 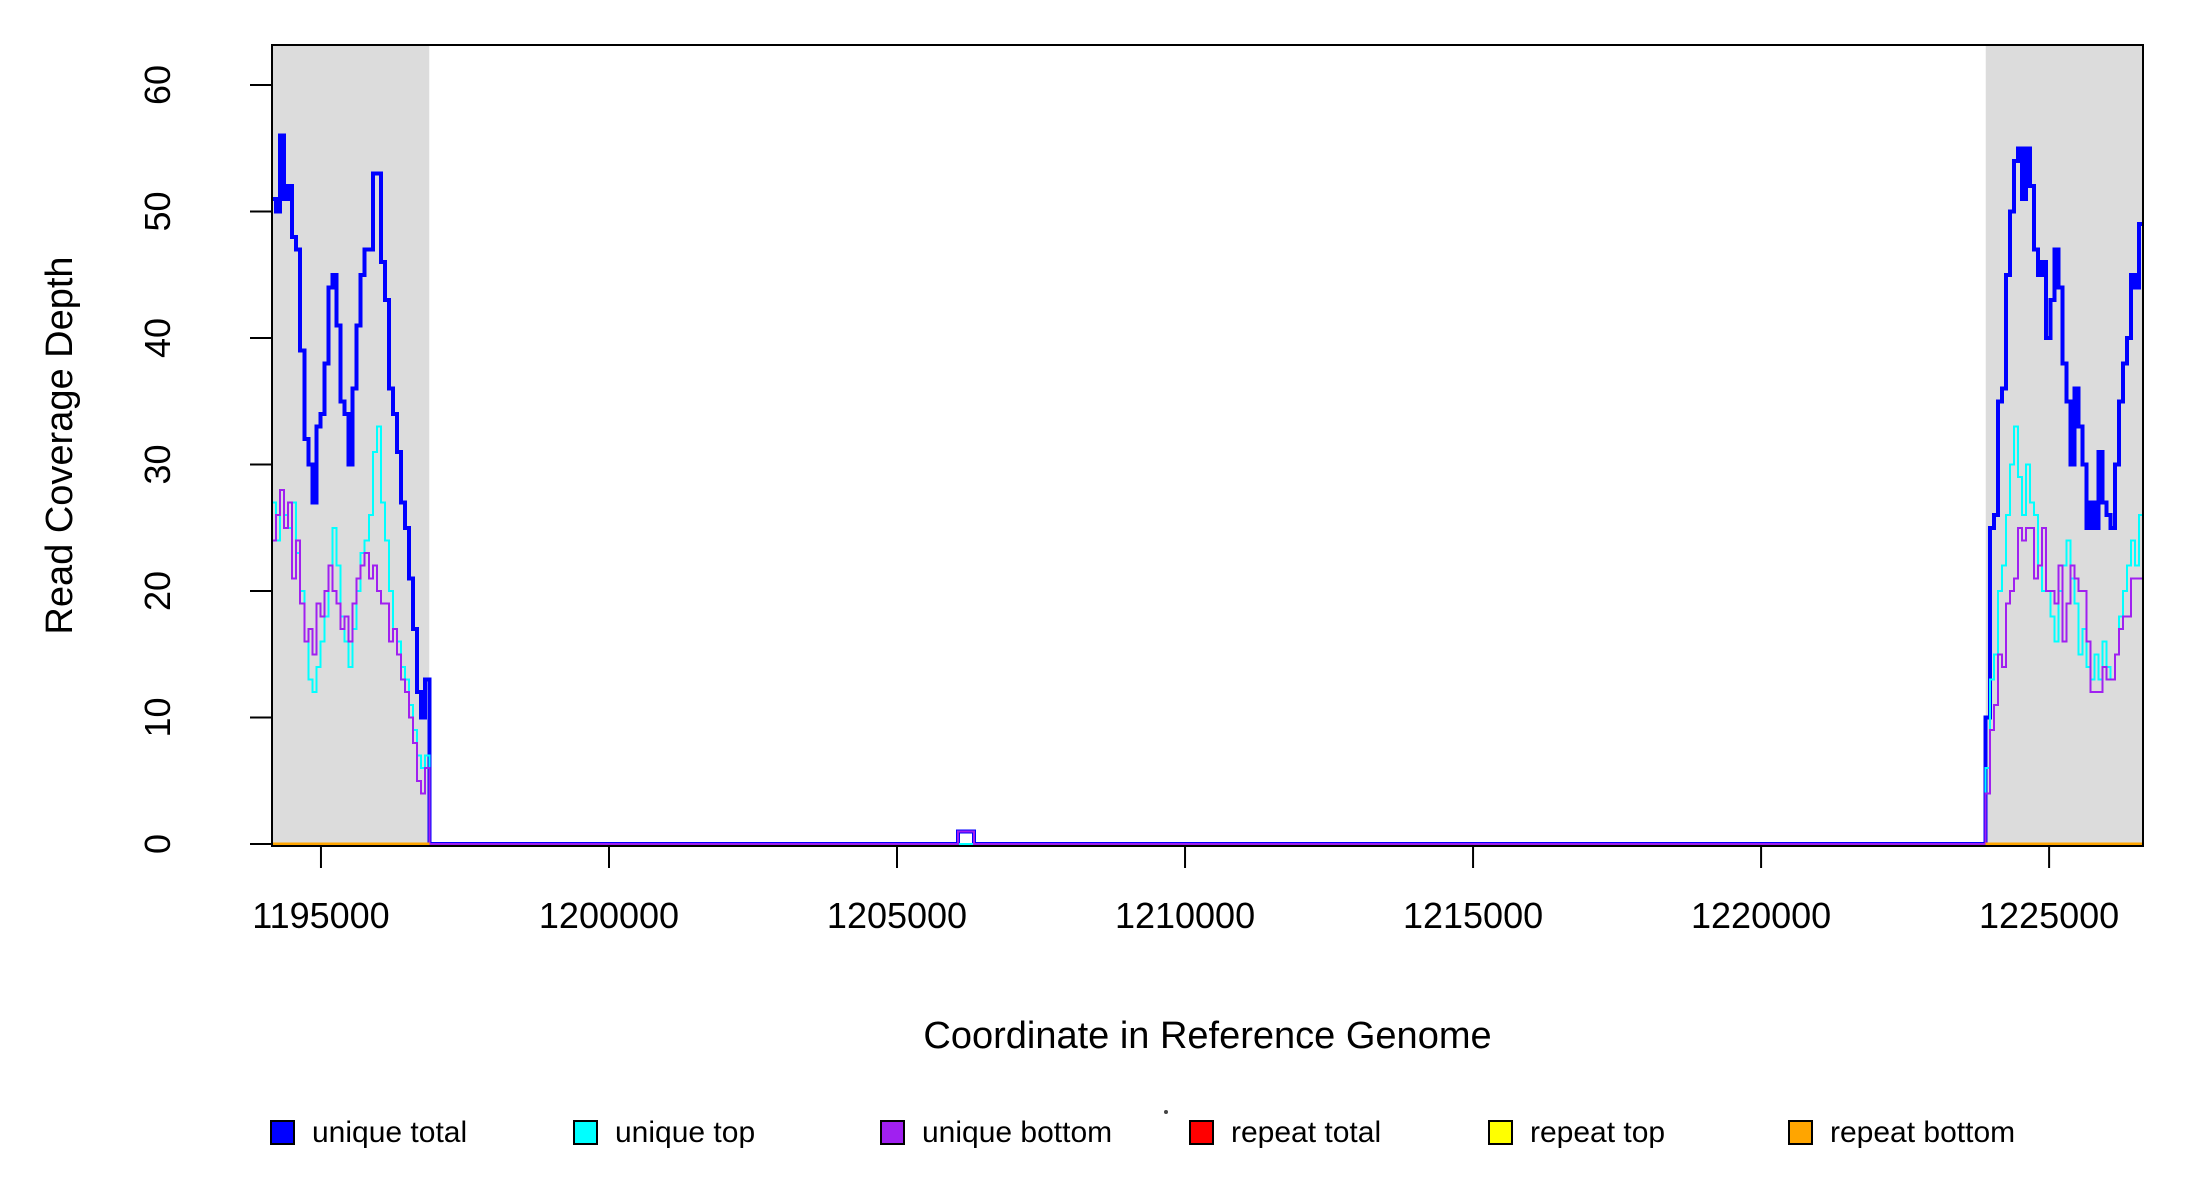 What do you see at coordinates (1473, 915) in the screenshot?
I see `x-tick-label: 1215000` at bounding box center [1473, 915].